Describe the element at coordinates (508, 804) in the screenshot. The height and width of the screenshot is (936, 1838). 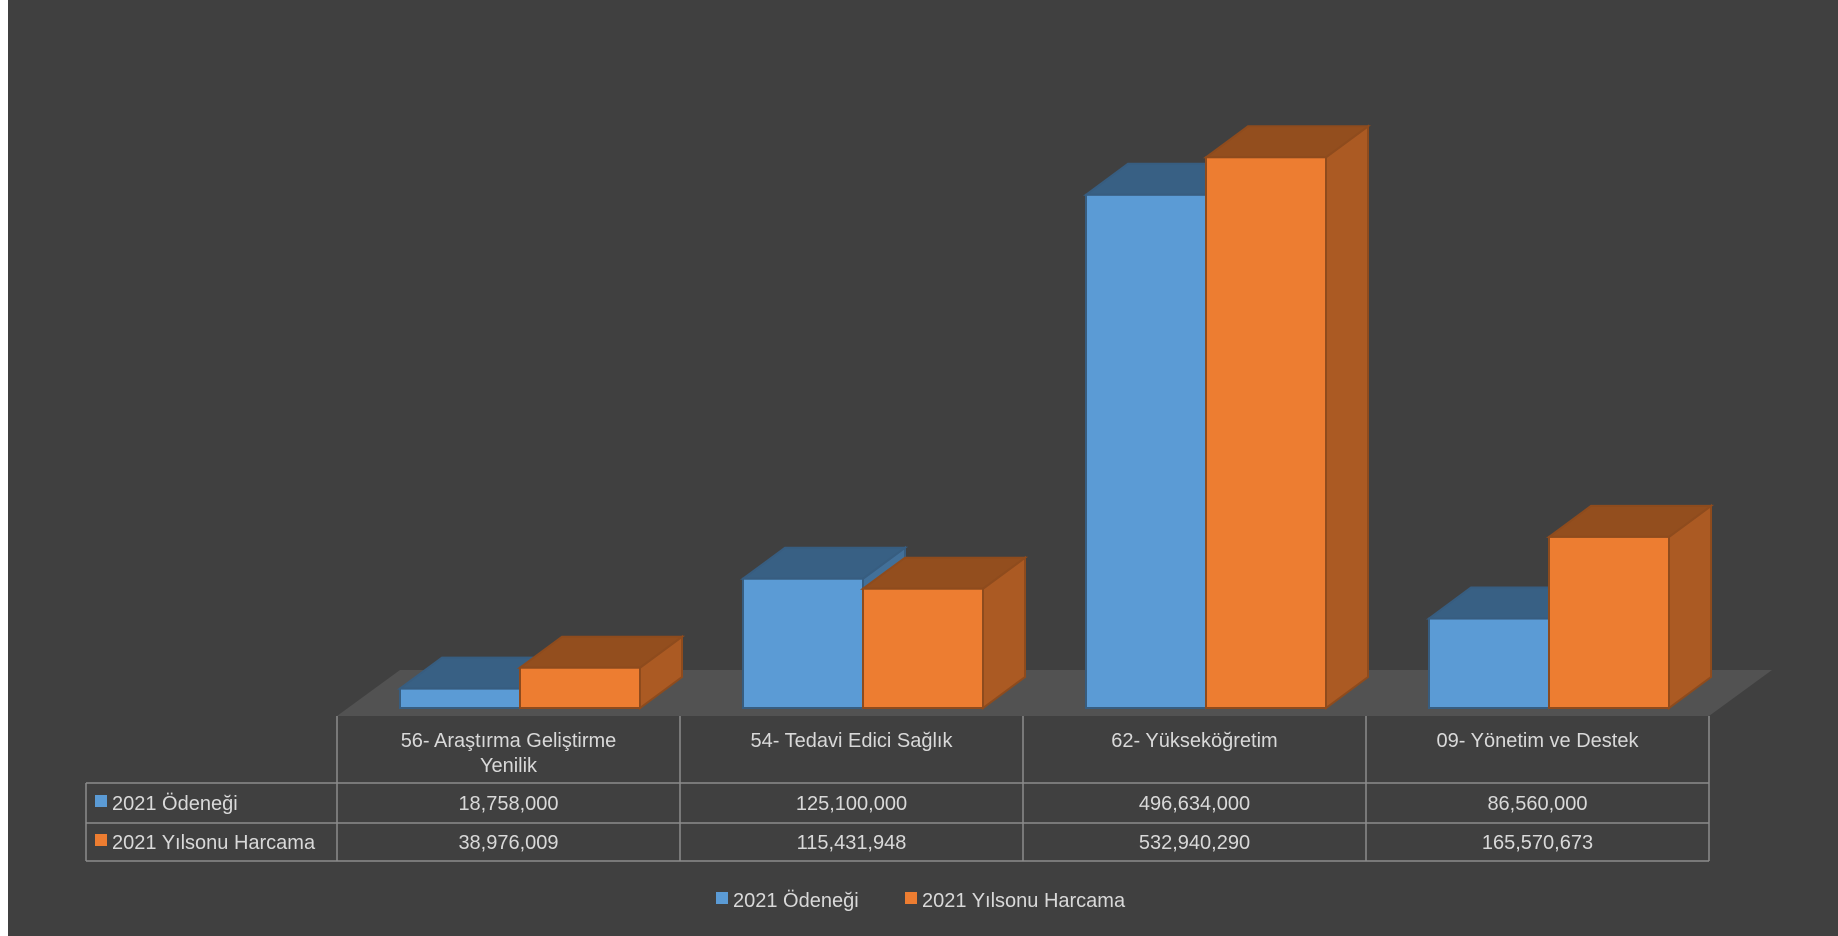
I see `table-value-odenegi-1: 18,758,000` at that location.